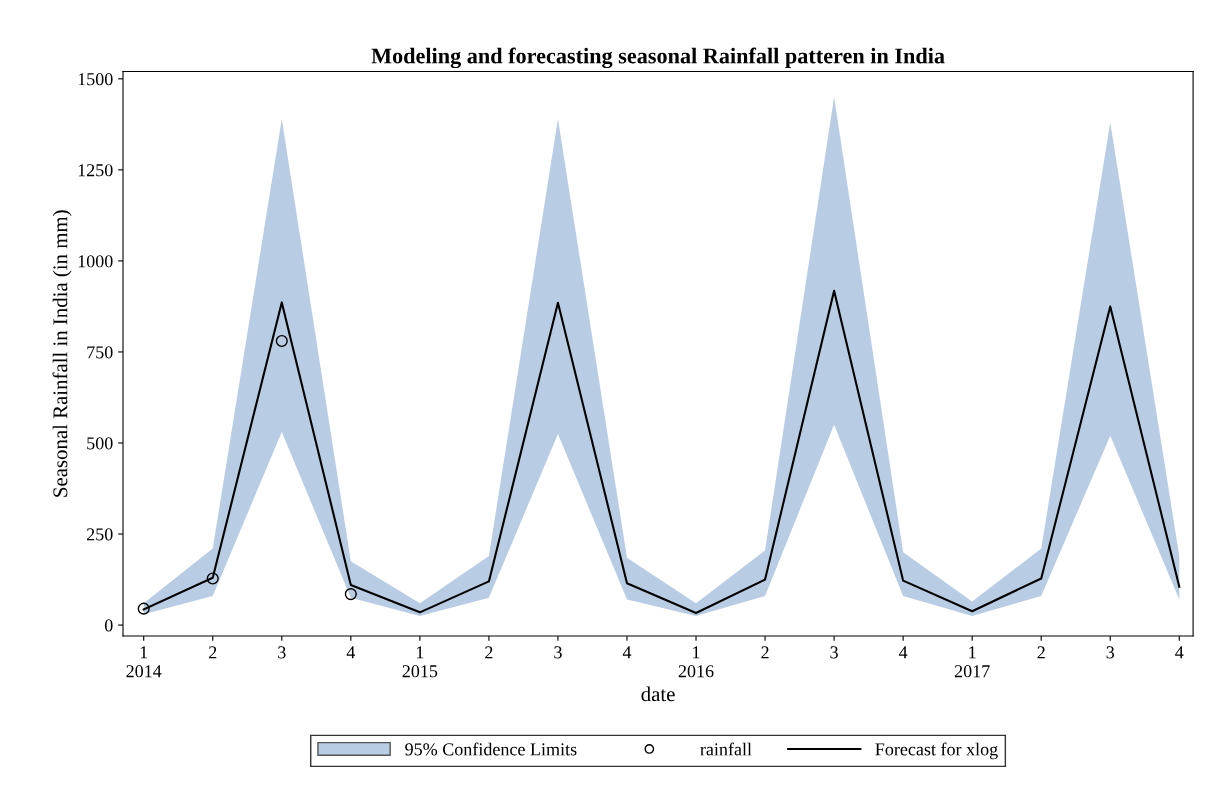 Image resolution: width=1230 pixels, height=795 pixels. I want to click on y-tick-label: 750, so click(100, 352).